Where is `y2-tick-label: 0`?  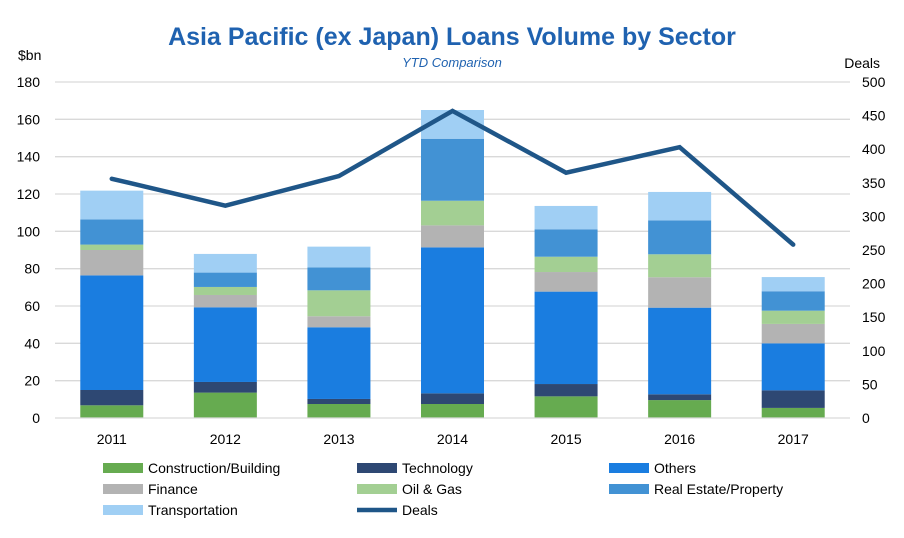 y2-tick-label: 0 is located at coordinates (866, 418).